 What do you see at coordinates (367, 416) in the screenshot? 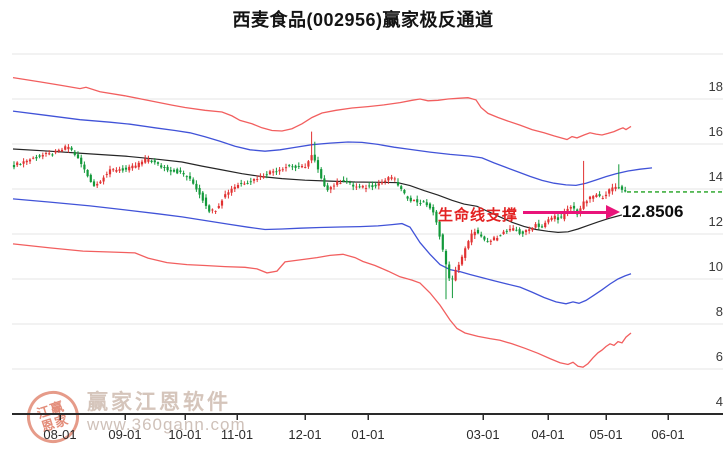
I see `x-axis` at bounding box center [367, 416].